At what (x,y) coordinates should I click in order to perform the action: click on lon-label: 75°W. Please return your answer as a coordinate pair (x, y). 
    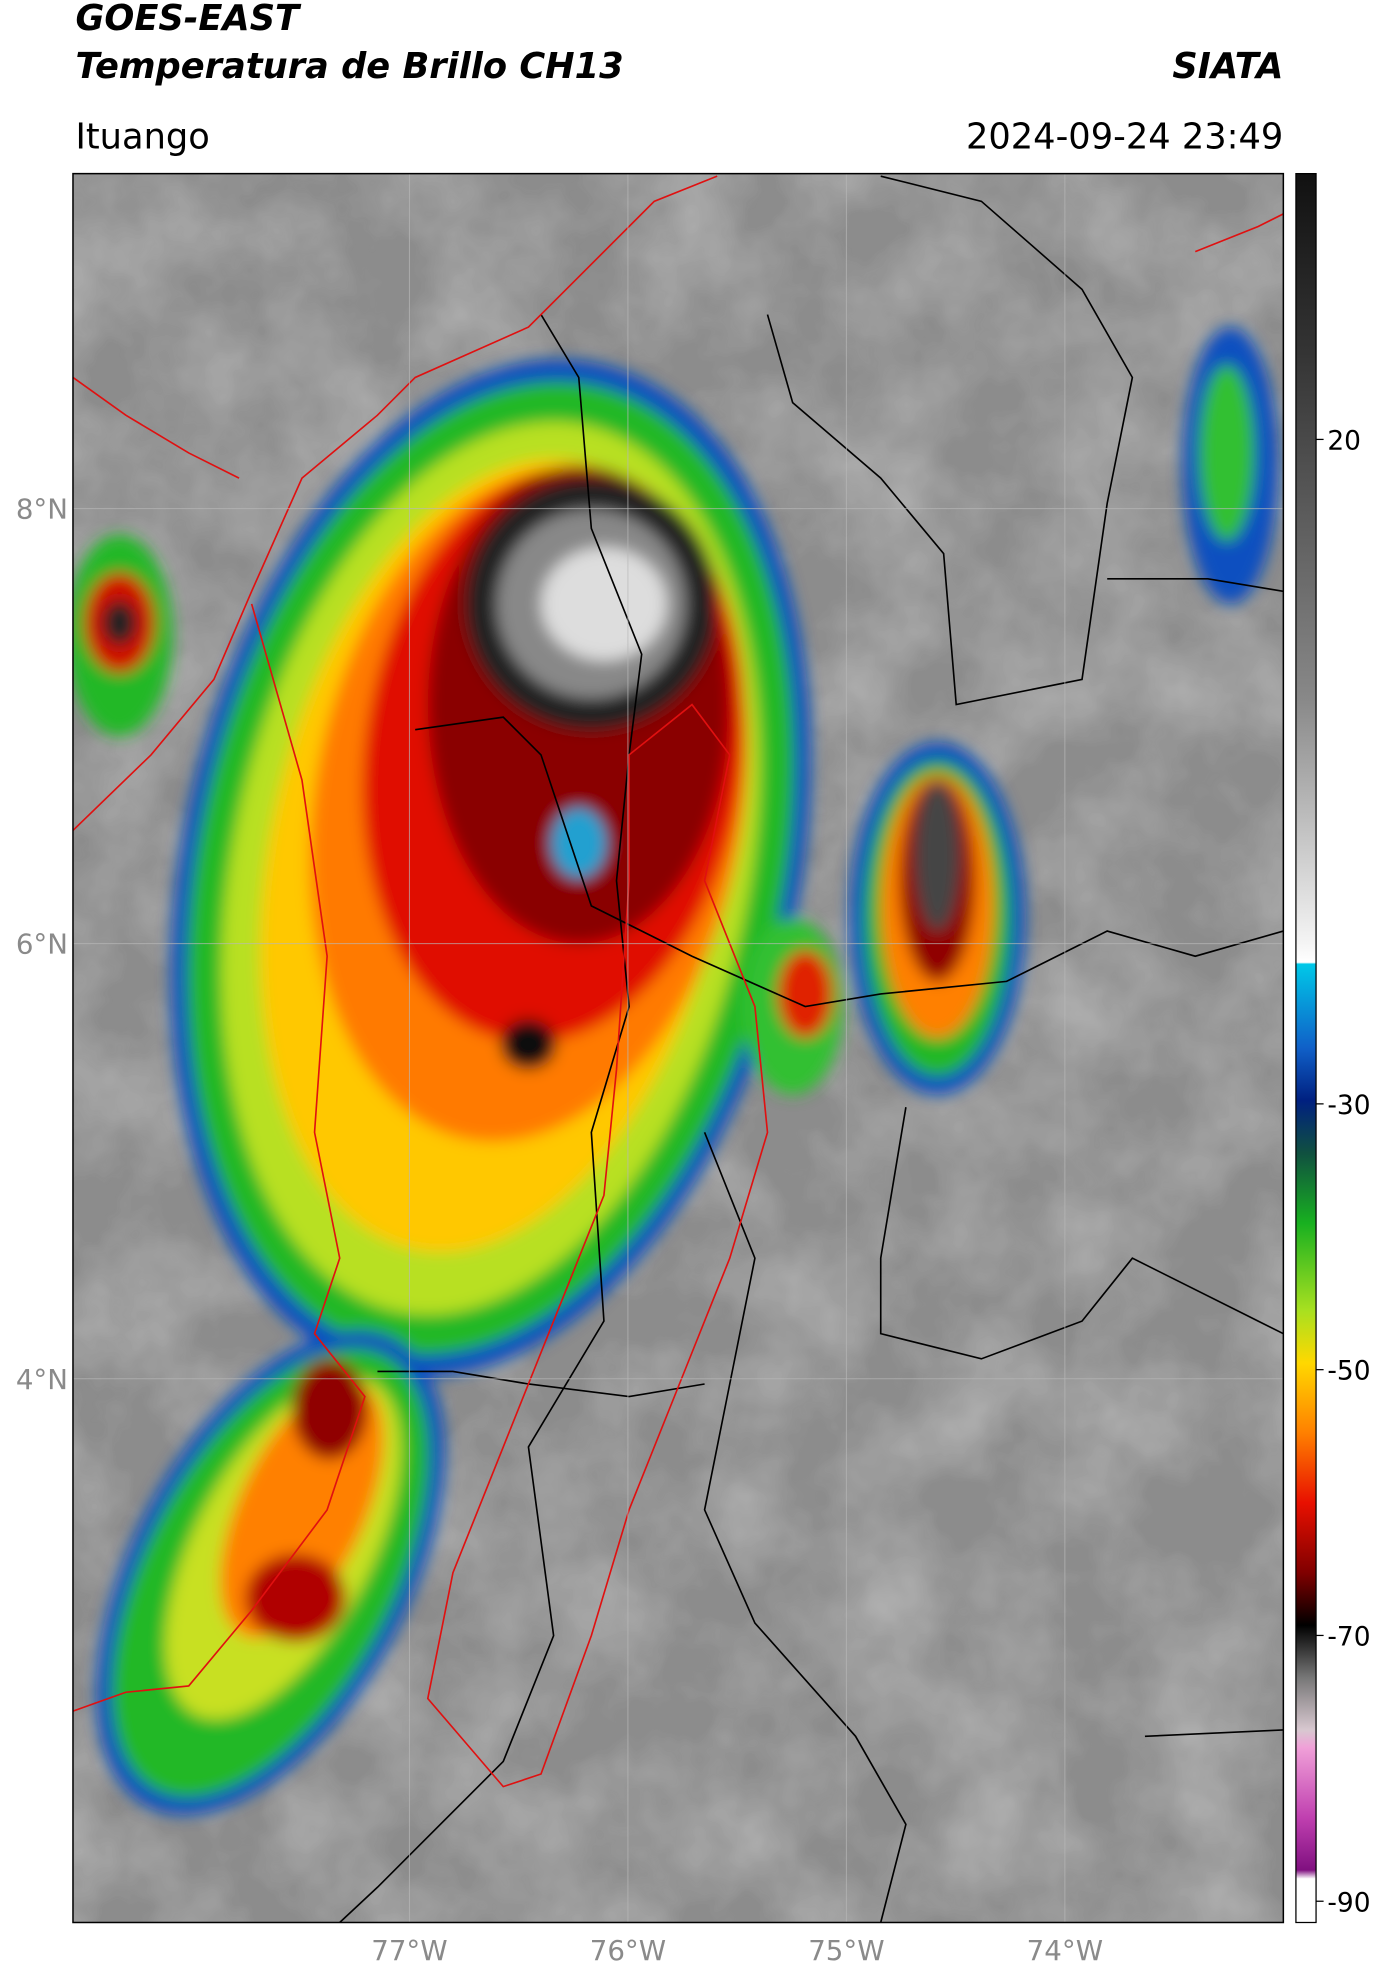
    Looking at the image, I should click on (846, 1950).